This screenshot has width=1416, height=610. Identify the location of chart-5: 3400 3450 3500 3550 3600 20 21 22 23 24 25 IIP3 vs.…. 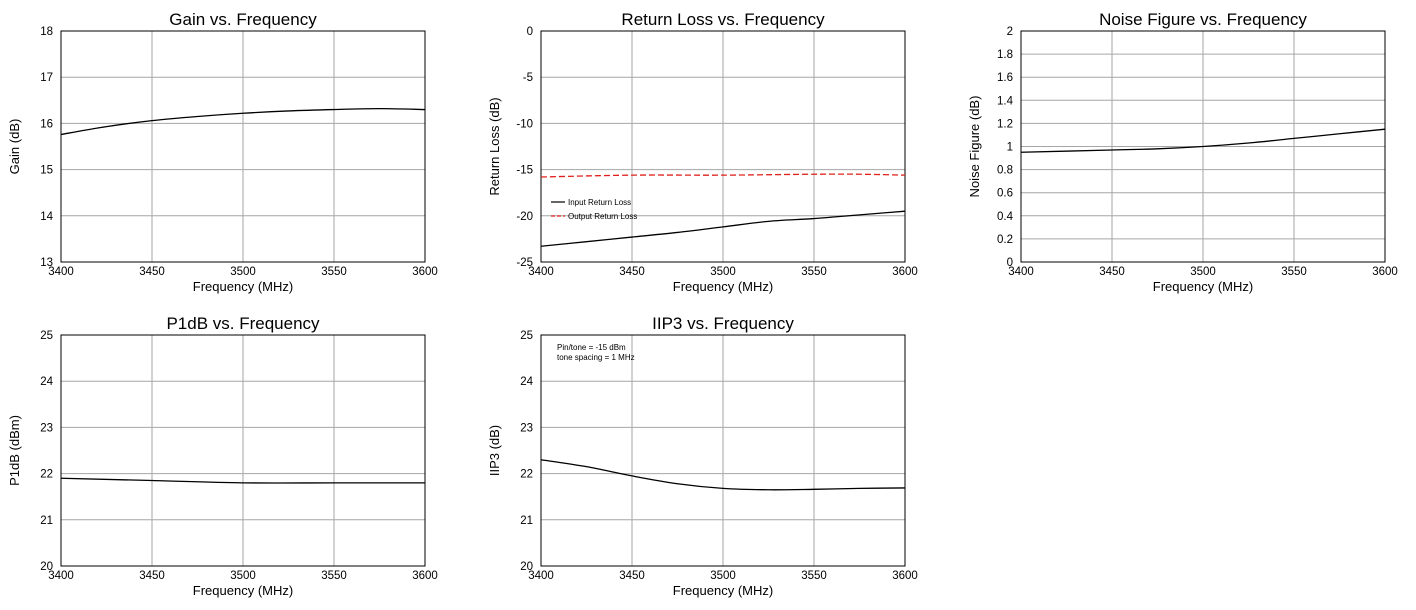
(702, 456).